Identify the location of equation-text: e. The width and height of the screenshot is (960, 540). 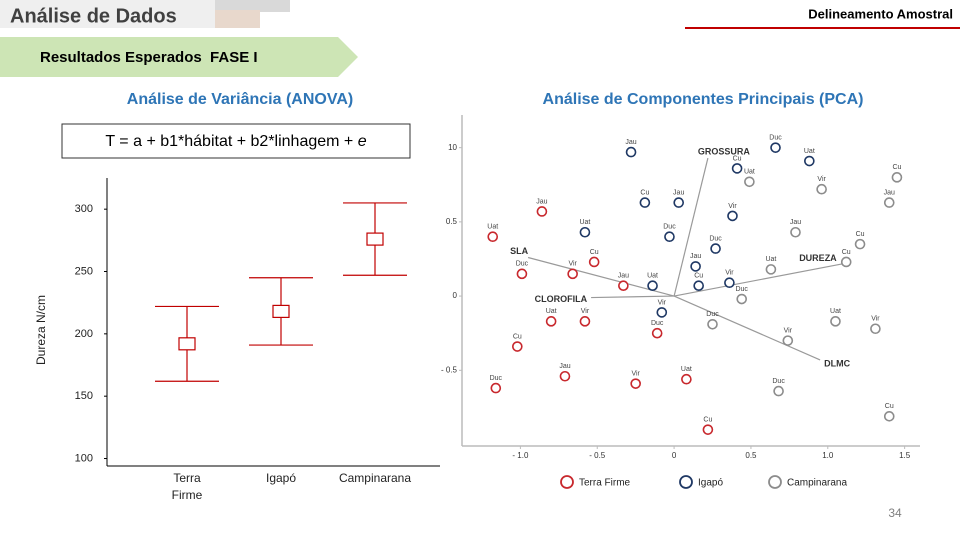
(362, 141).